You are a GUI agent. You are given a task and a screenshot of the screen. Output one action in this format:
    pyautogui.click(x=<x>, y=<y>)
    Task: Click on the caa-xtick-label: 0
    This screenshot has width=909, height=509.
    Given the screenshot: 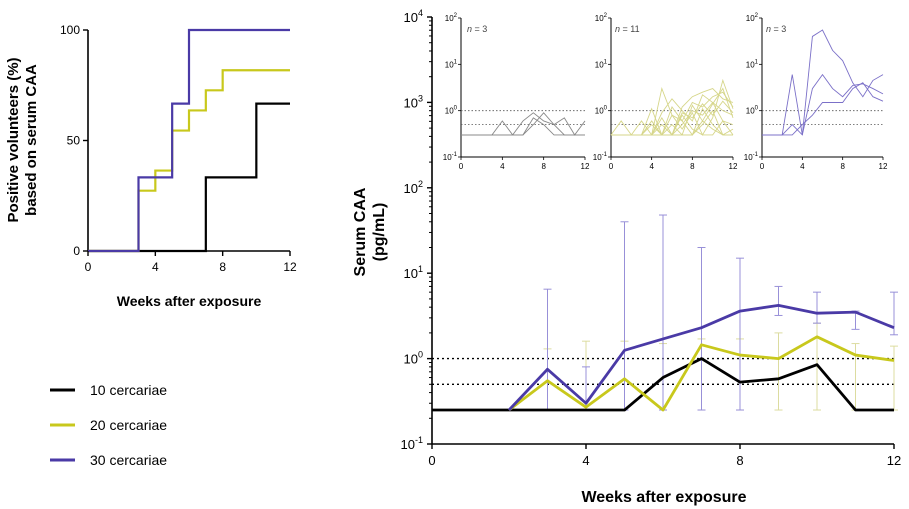 What is the action you would take?
    pyautogui.click(x=431, y=460)
    